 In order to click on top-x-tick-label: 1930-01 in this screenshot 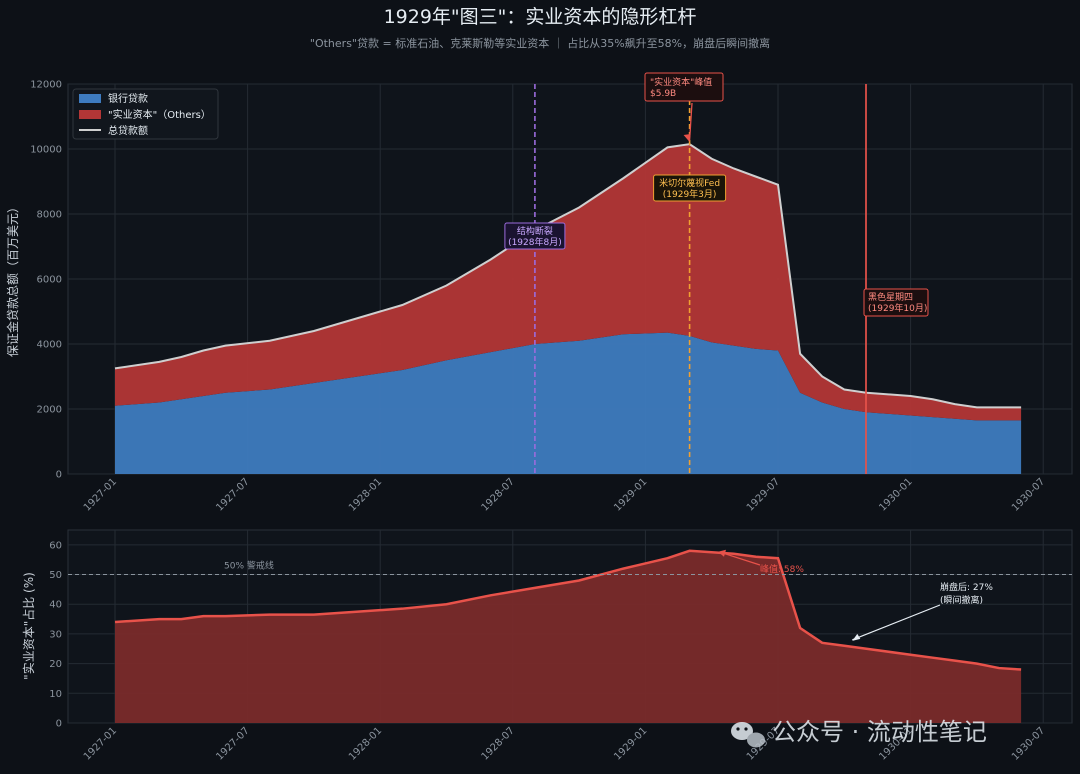, I will do `click(895, 494)`.